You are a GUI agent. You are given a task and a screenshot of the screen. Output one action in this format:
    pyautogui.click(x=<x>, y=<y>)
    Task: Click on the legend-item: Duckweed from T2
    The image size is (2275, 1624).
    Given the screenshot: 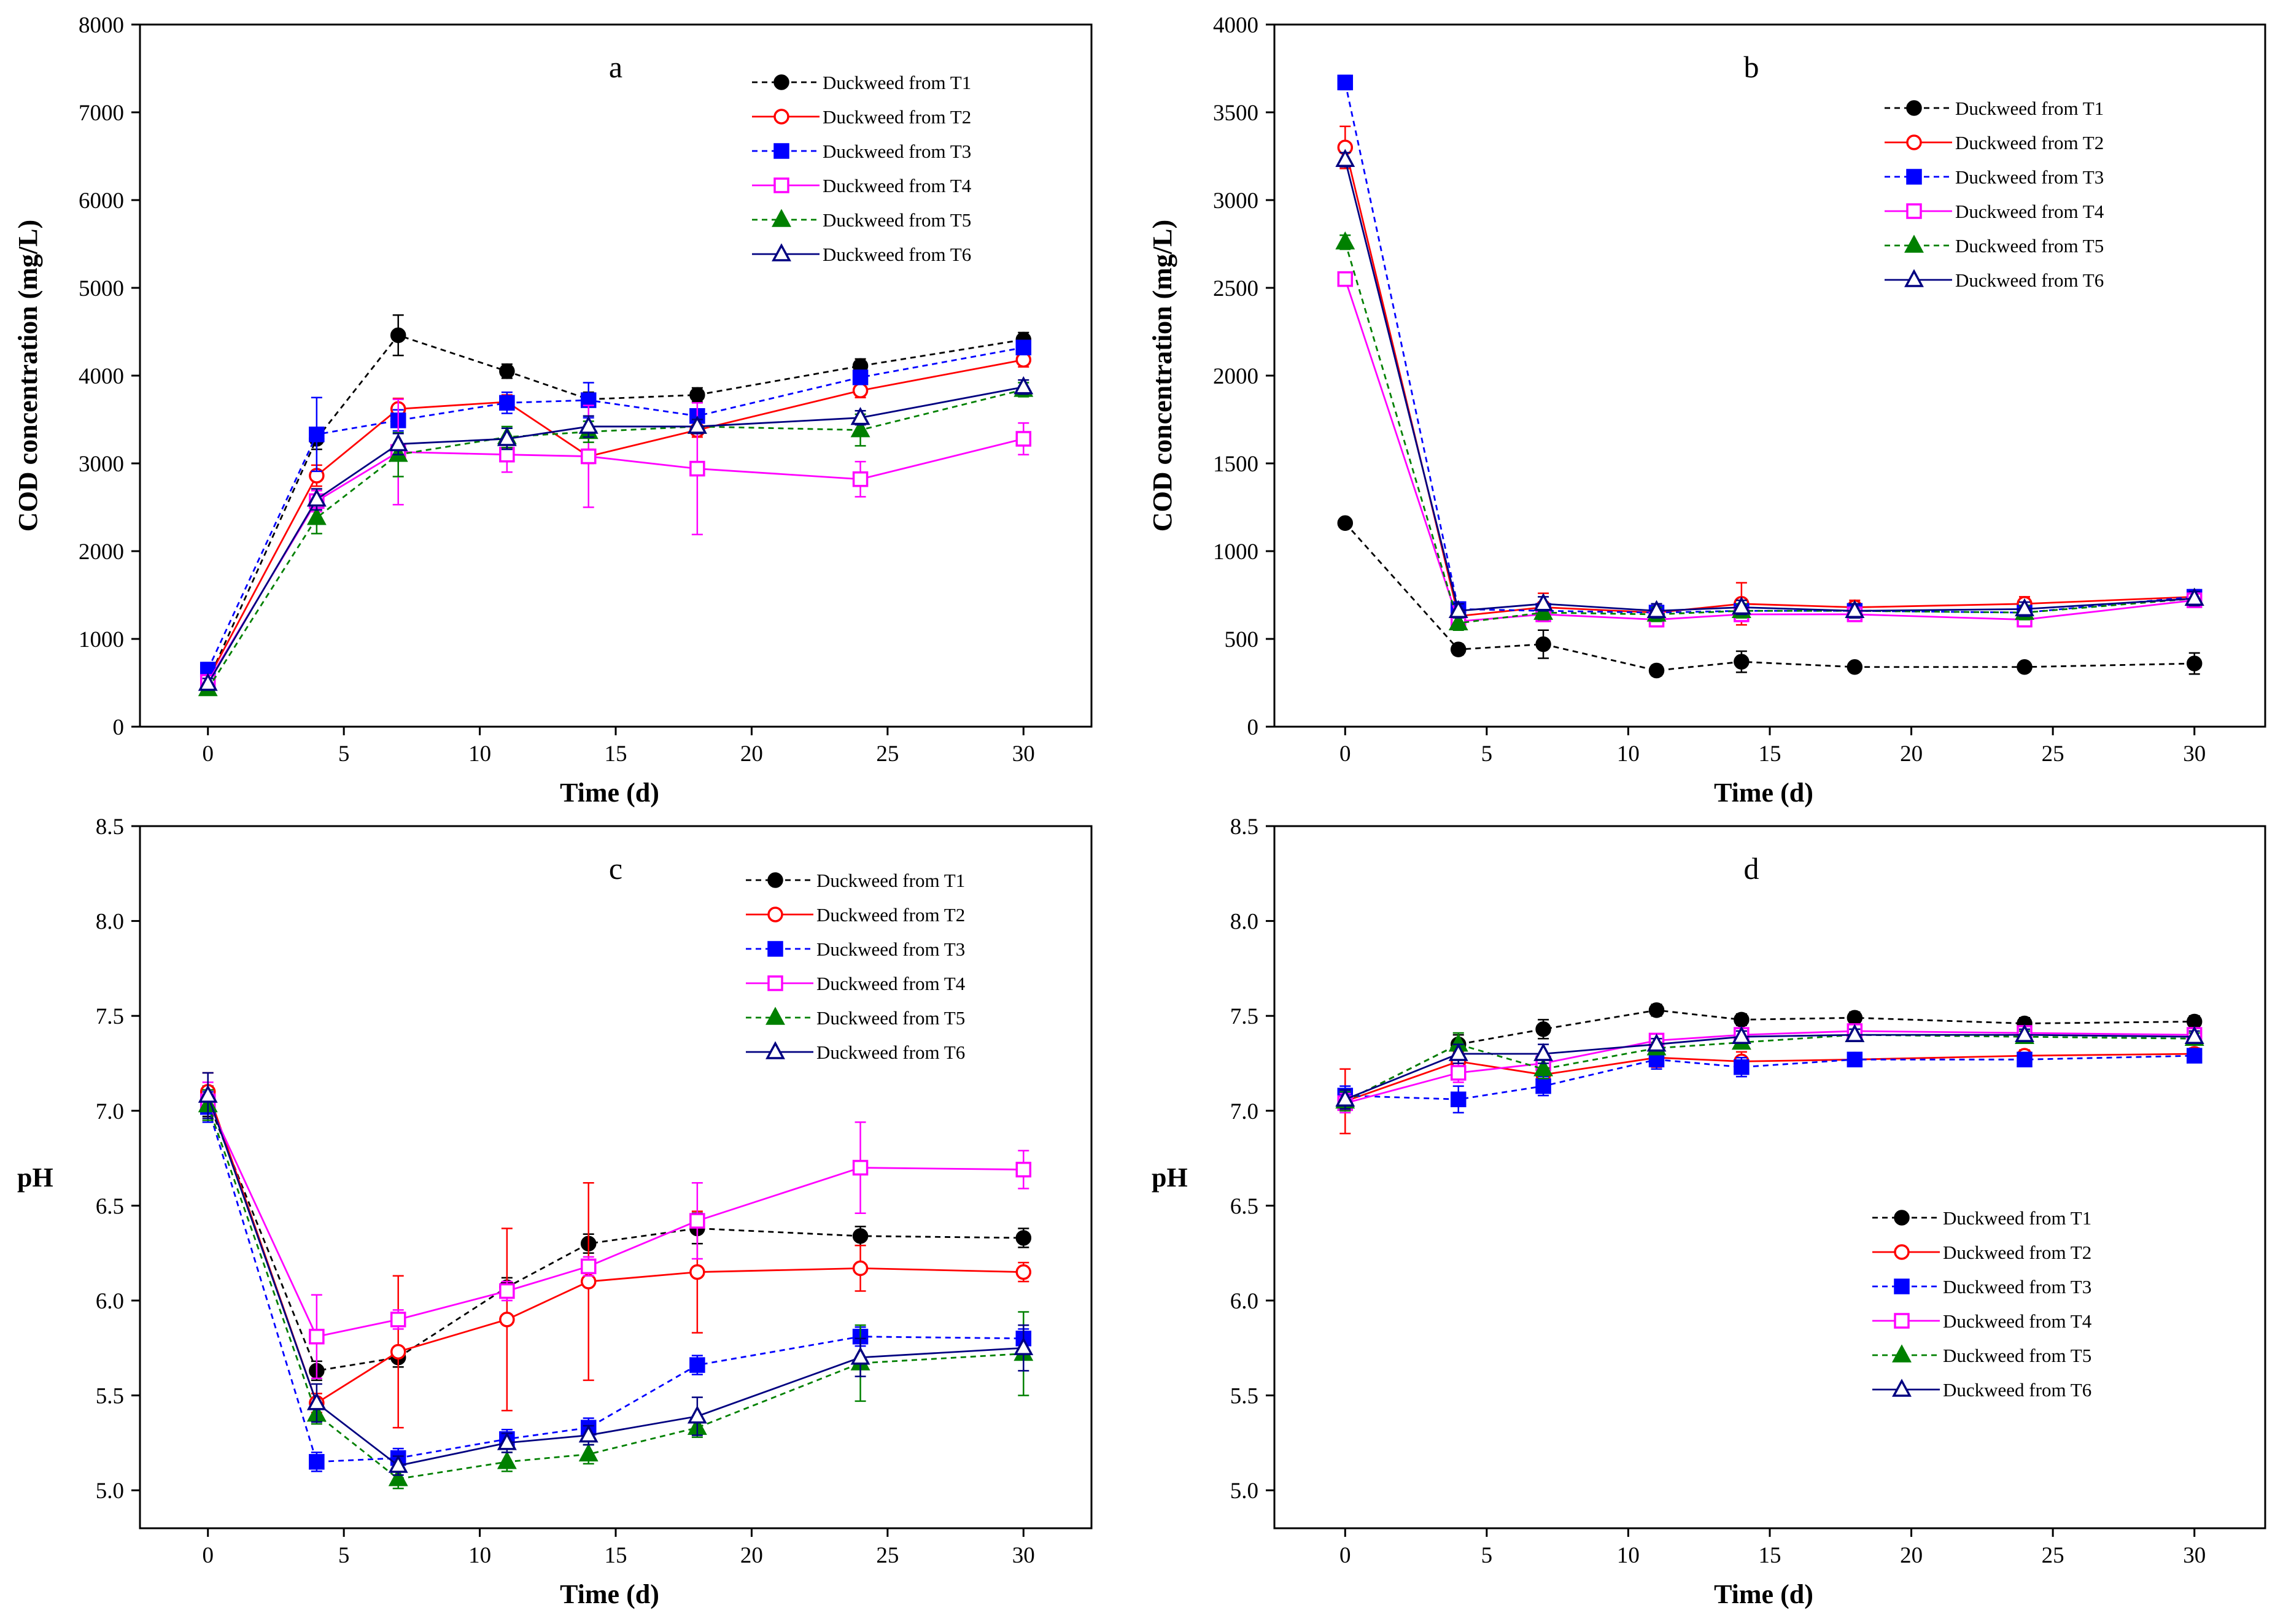 What is the action you would take?
    pyautogui.click(x=1994, y=142)
    